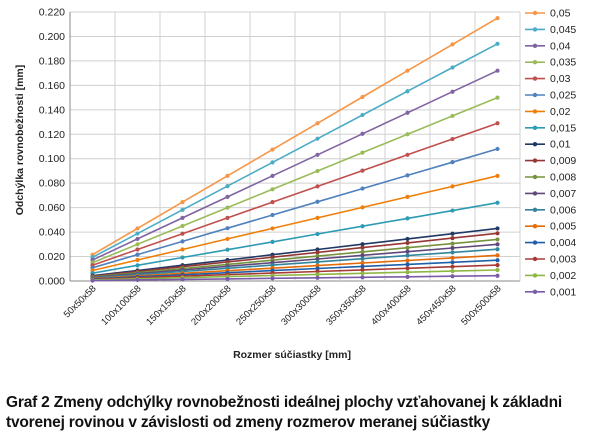 This screenshot has width=600, height=435. I want to click on legend-item: 0,002, so click(550, 276).